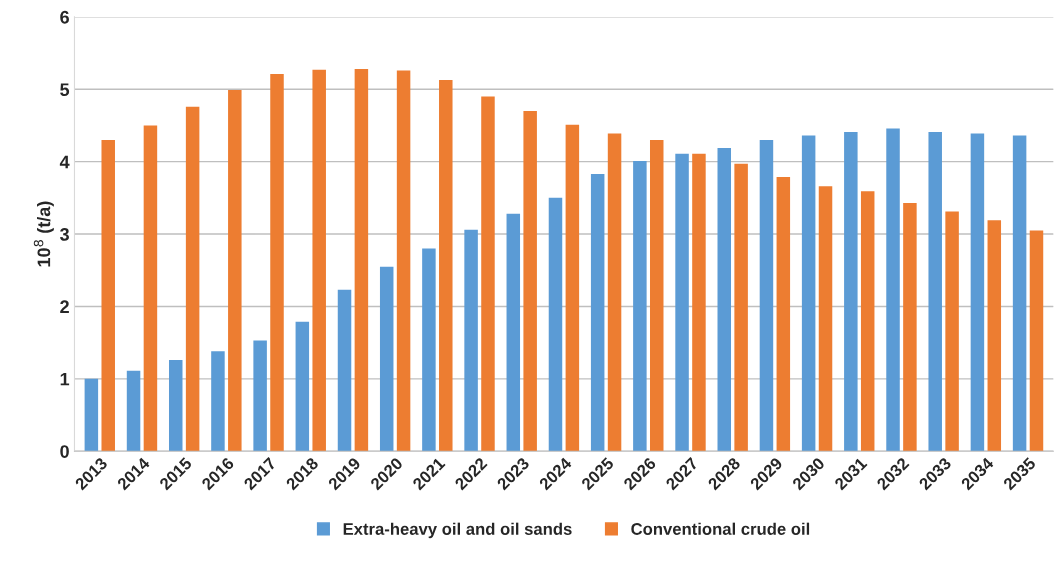 This screenshot has width=1064, height=564. Describe the element at coordinates (64, 162) in the screenshot. I see `y-tick-label: 4` at that location.